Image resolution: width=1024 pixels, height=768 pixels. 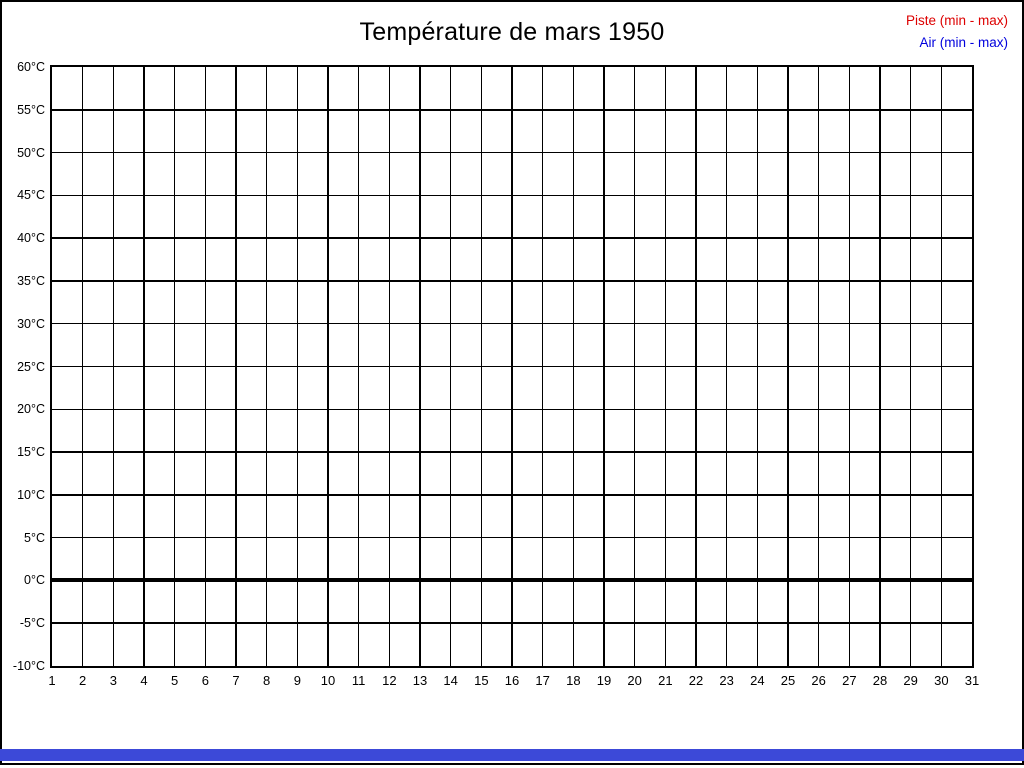 I want to click on x-tick-label: 10, so click(x=328, y=680).